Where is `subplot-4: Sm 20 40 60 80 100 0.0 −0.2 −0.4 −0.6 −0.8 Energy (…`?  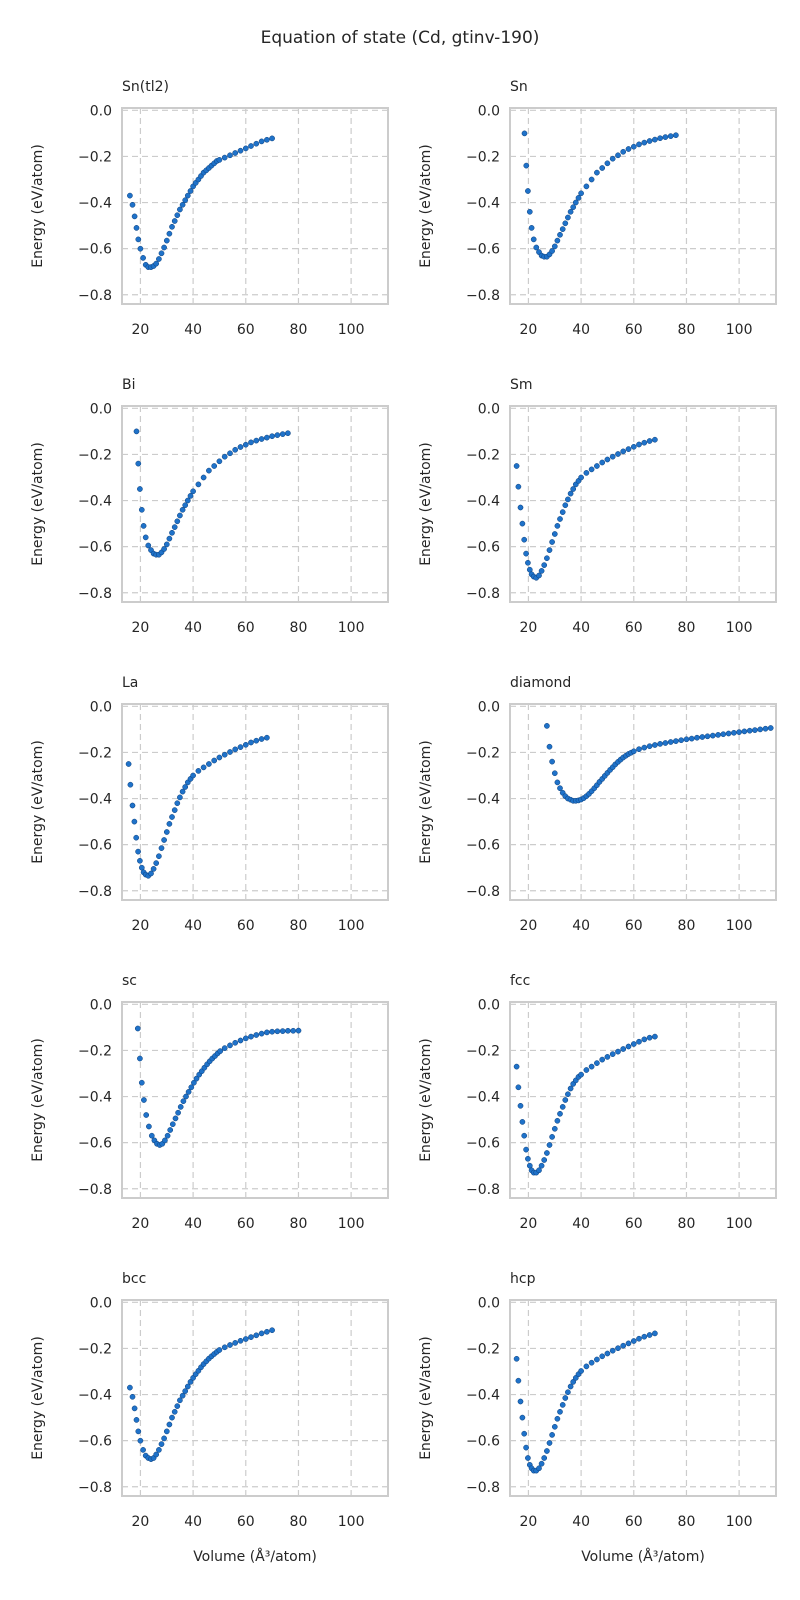 subplot-4: Sm 20 40 60 80 100 0.0 −0.2 −0.4 −0.6 −0.8 Energy (… is located at coordinates (597, 506).